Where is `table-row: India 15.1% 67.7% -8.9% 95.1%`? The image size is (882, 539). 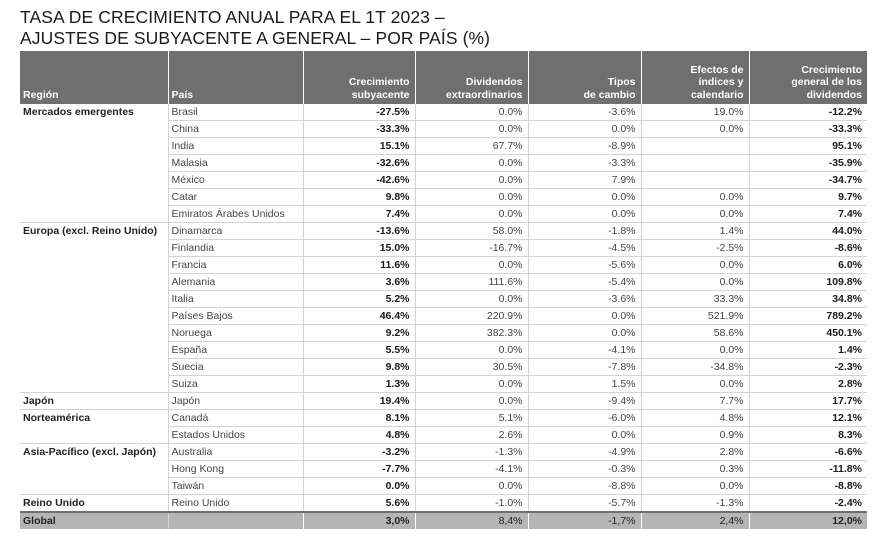
table-row: India 15.1% 67.7% -8.9% 95.1% is located at coordinates (443, 146).